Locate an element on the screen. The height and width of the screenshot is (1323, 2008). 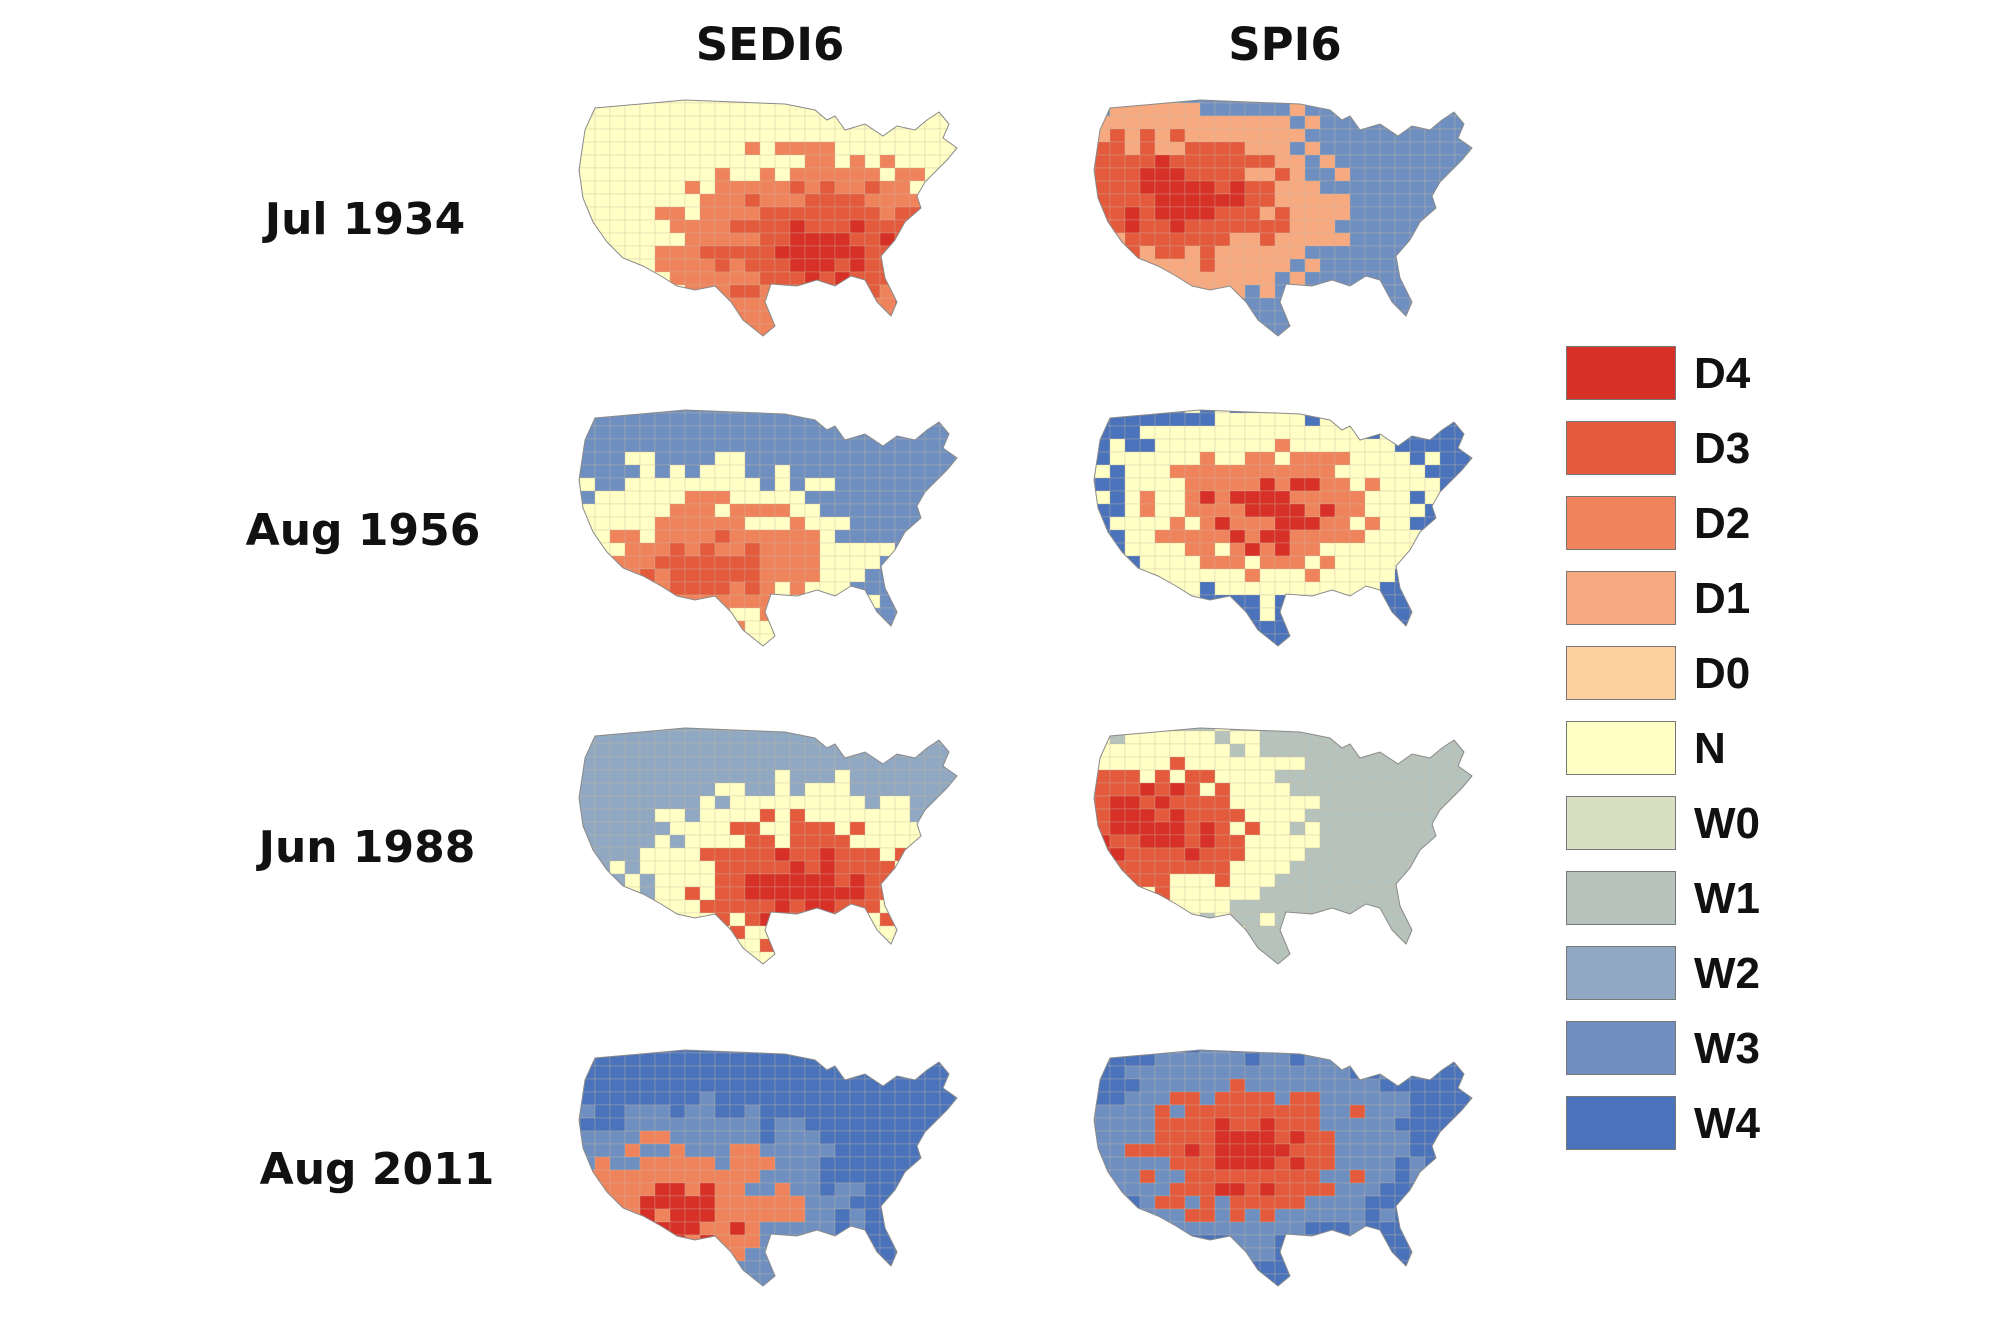
column-header-spi6: SPI6 is located at coordinates (1285, 44).